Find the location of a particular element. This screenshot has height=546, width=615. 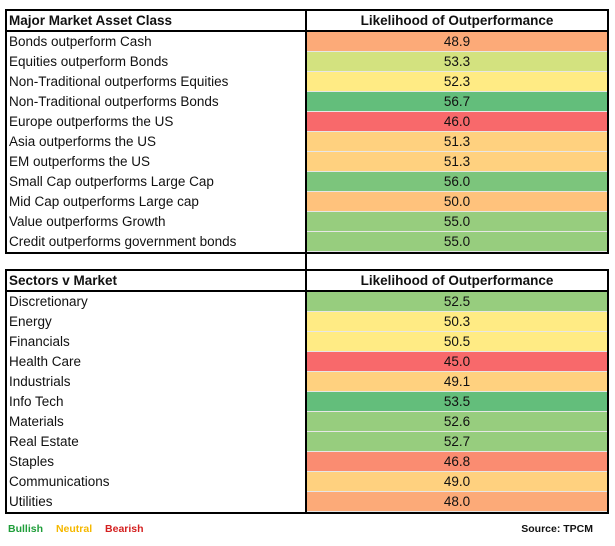

row-value: 52.3 is located at coordinates (457, 82).